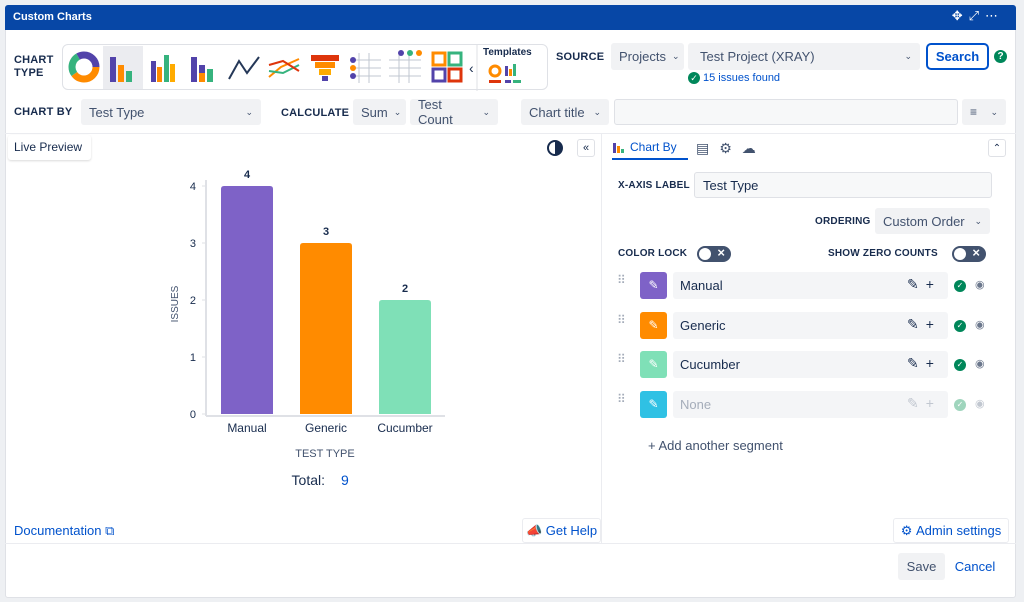  I want to click on color-lock-label: COLOR LOCK, so click(653, 253).